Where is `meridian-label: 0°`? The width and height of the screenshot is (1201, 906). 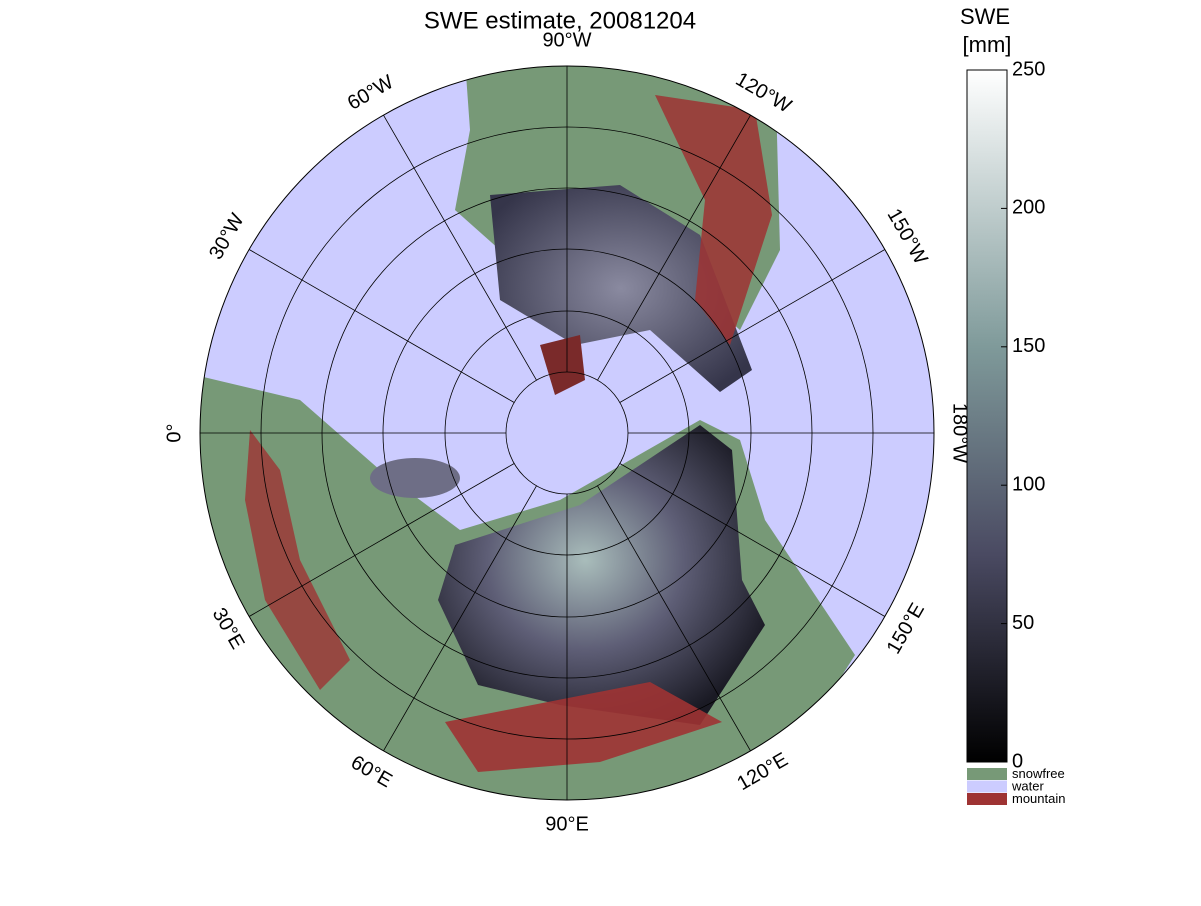 meridian-label: 0° is located at coordinates (174, 432).